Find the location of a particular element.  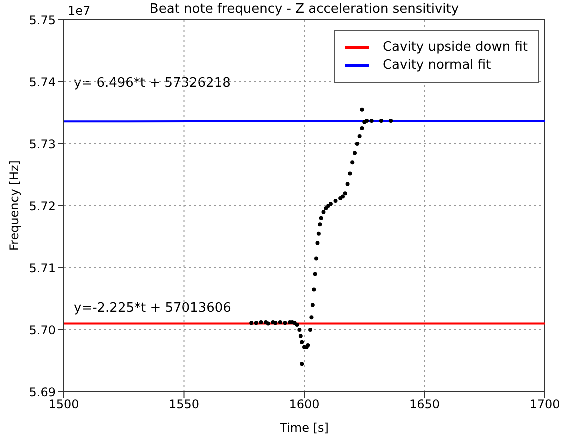

x-tick-label: 1550 is located at coordinates (184, 405).